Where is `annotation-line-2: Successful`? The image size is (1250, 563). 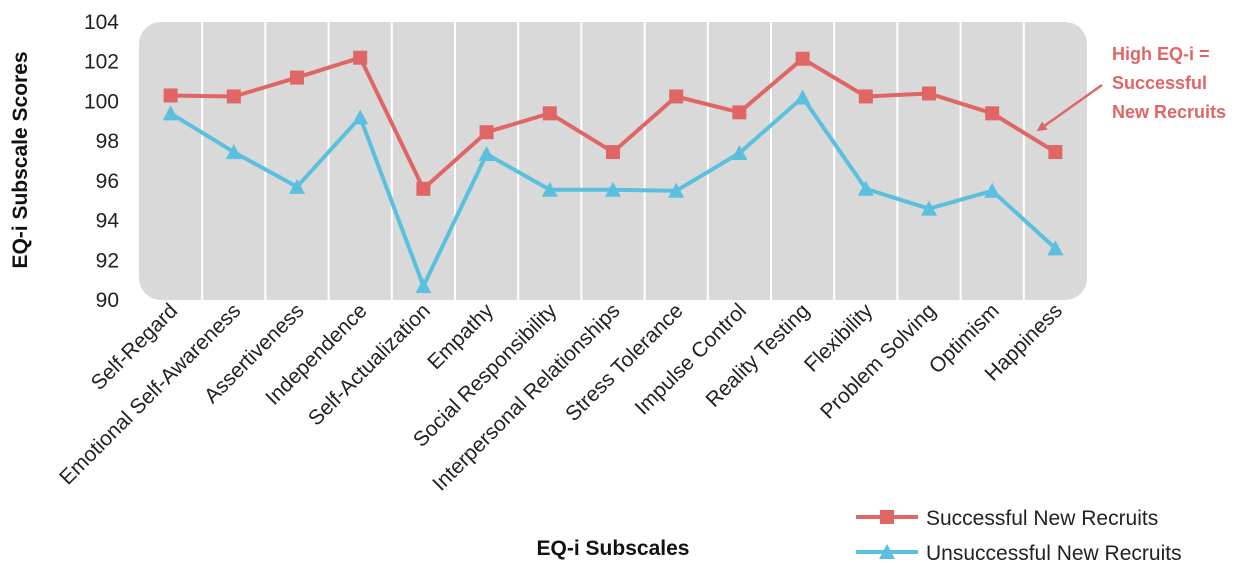
annotation-line-2: Successful is located at coordinates (1159, 83).